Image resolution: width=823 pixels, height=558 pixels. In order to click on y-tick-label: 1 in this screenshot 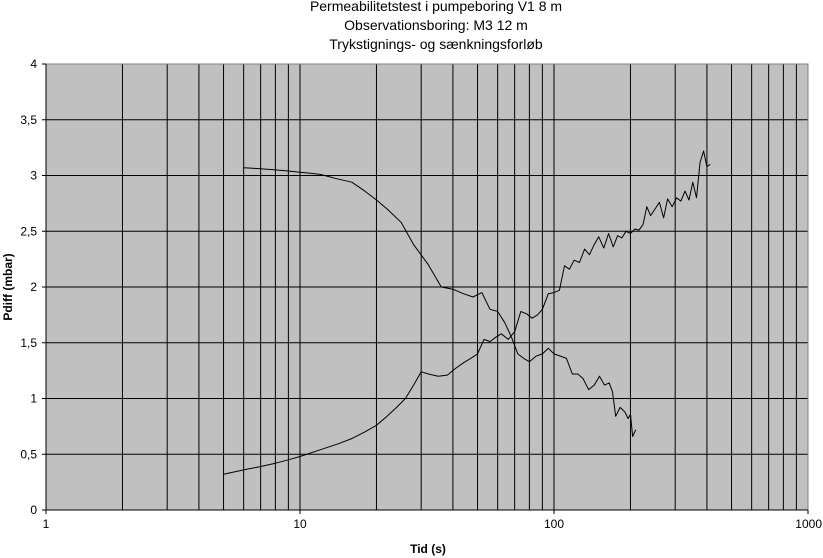, I will do `click(33, 399)`.